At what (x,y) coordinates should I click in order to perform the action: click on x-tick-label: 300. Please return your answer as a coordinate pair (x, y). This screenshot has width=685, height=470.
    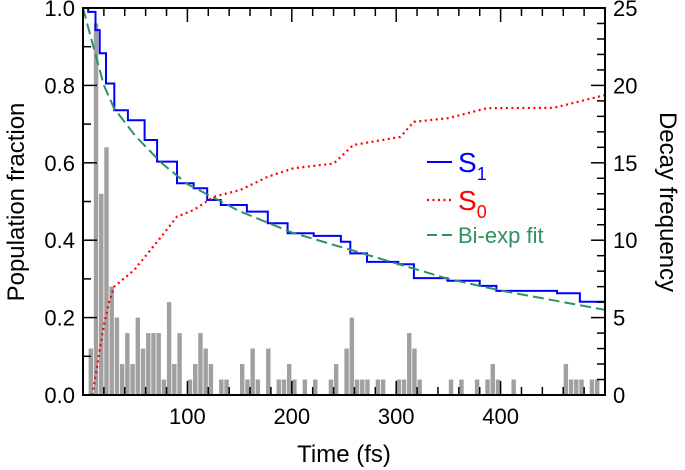
    Looking at the image, I should click on (396, 416).